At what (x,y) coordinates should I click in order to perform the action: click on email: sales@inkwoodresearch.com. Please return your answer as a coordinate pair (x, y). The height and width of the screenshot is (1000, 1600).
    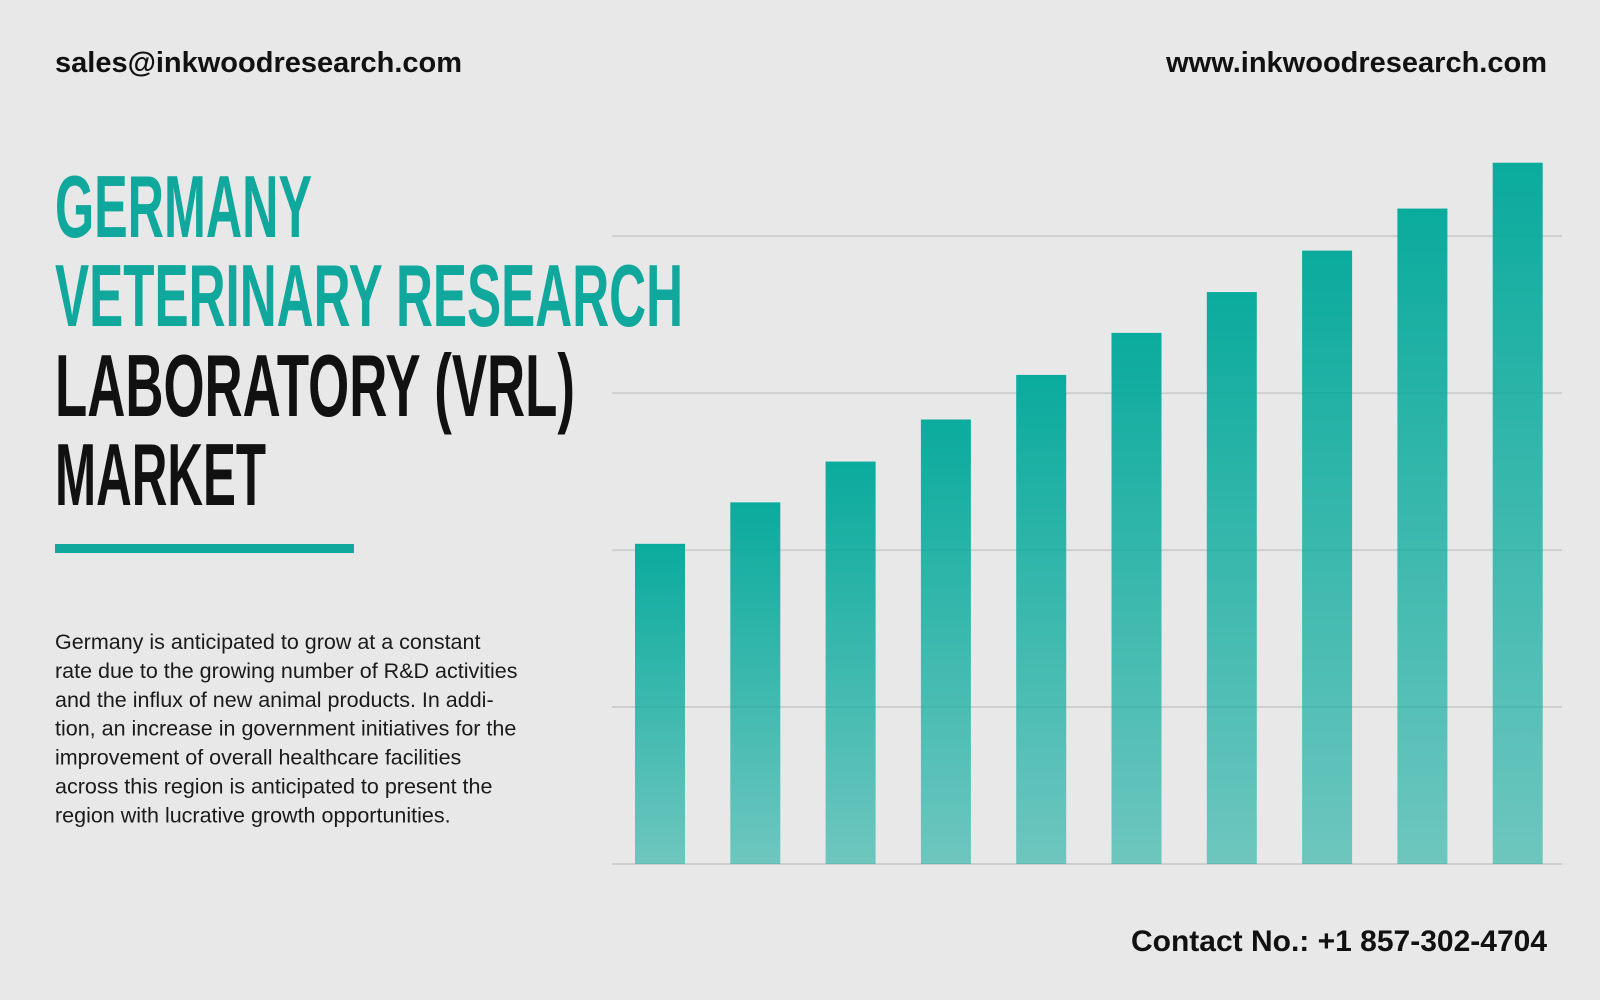
    Looking at the image, I should click on (258, 63).